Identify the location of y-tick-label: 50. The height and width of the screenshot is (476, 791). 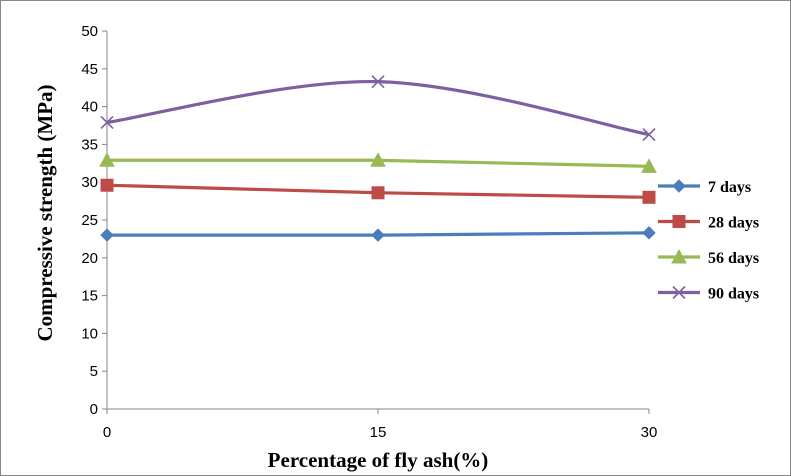
(89, 31).